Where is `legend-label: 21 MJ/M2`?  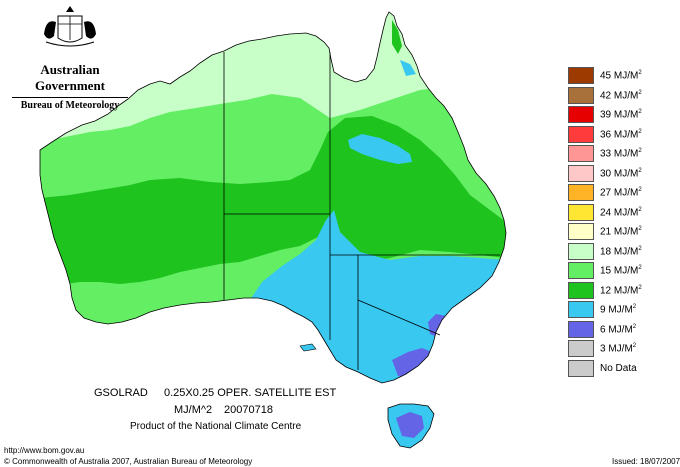
legend-label: 21 MJ/M2 is located at coordinates (621, 232).